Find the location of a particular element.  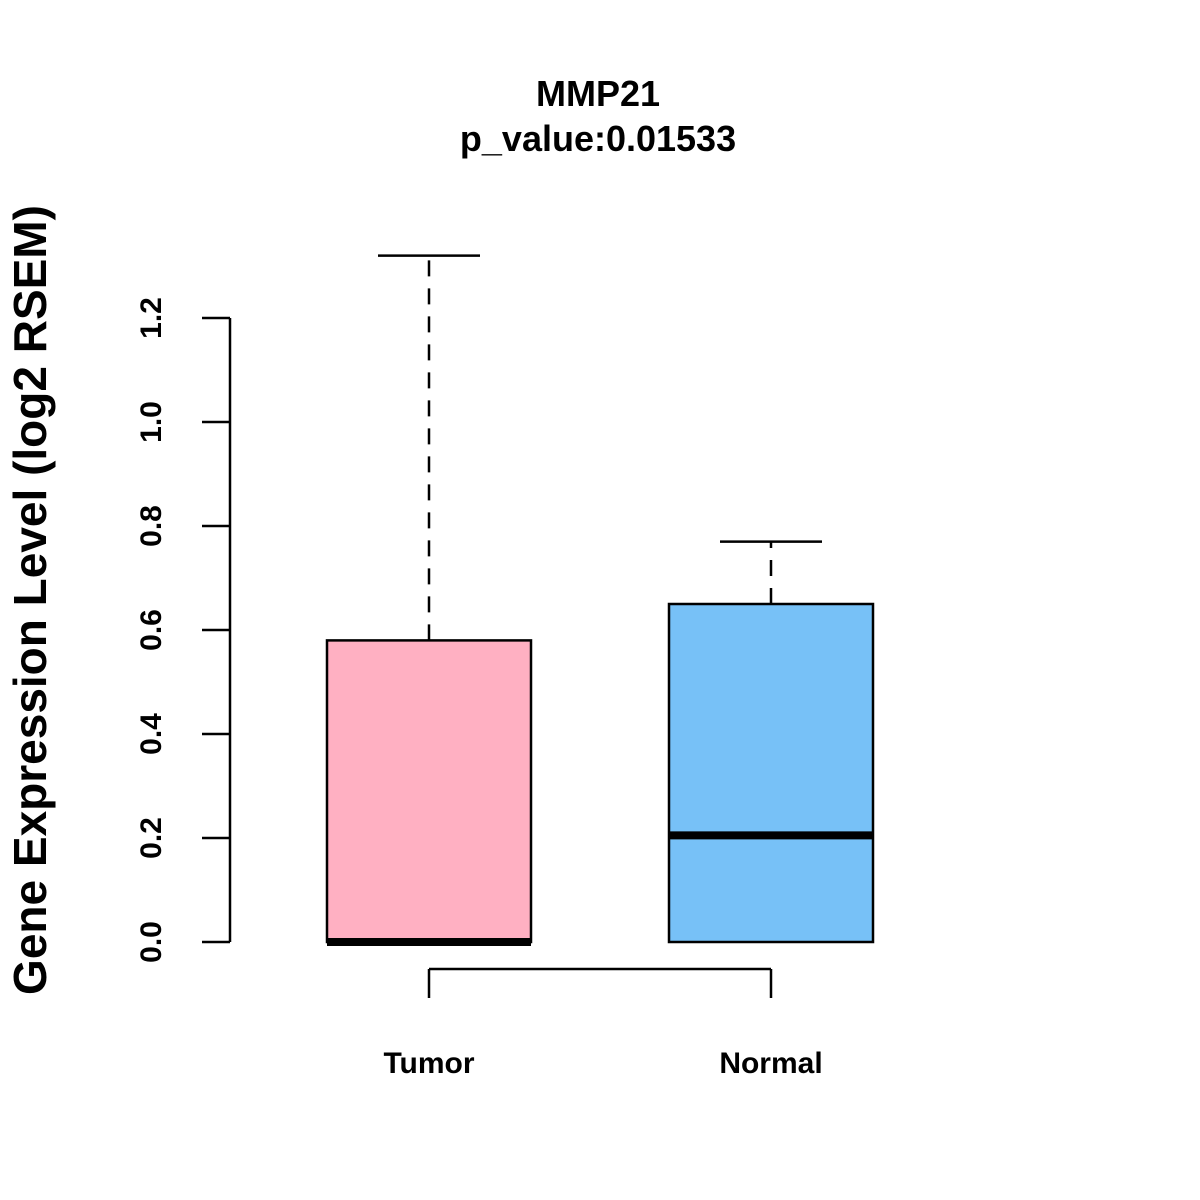

x-axis: Tumor Normal is located at coordinates (603, 1023).